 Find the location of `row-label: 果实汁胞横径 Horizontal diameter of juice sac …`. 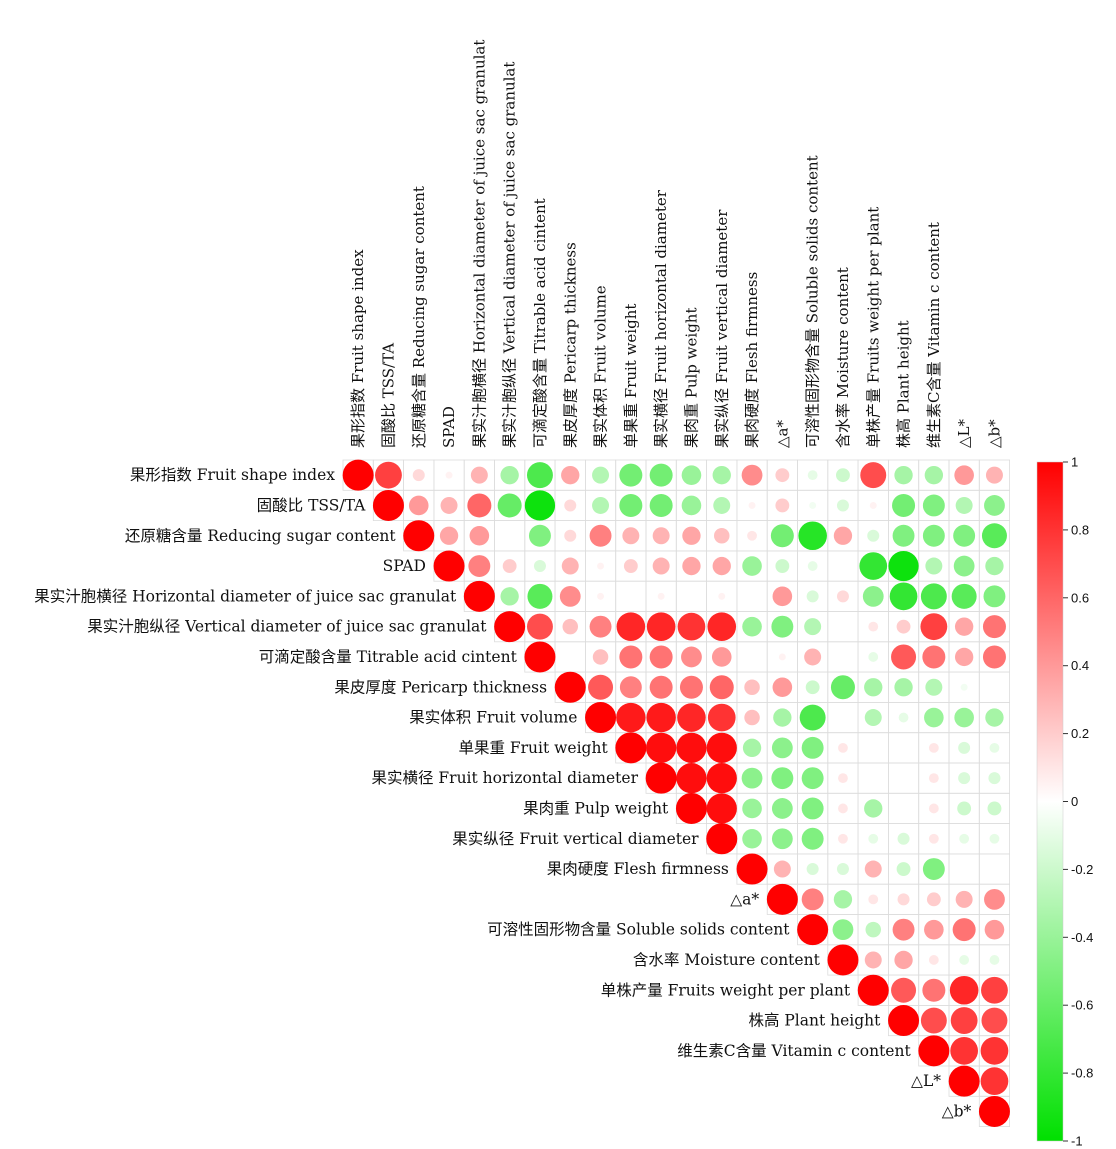

row-label: 果实汁胞横径 Horizontal diameter of juice sac … is located at coordinates (245, 596).